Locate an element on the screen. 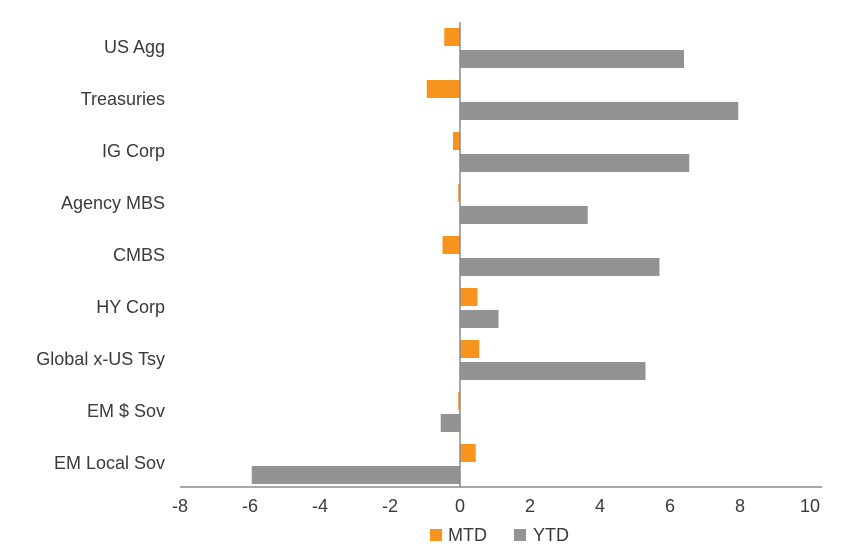 This screenshot has width=845, height=559. x-tick-label: 2 is located at coordinates (530, 506).